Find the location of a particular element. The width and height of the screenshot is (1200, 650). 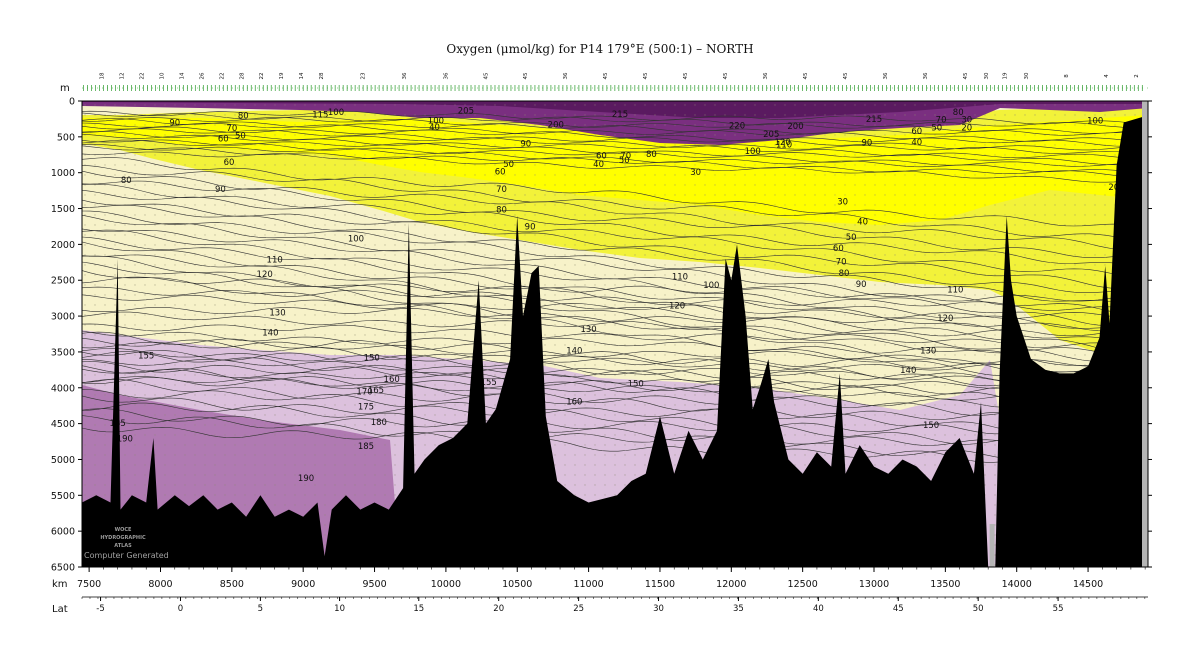

y-tick-label: 5500 is located at coordinates (63, 496).